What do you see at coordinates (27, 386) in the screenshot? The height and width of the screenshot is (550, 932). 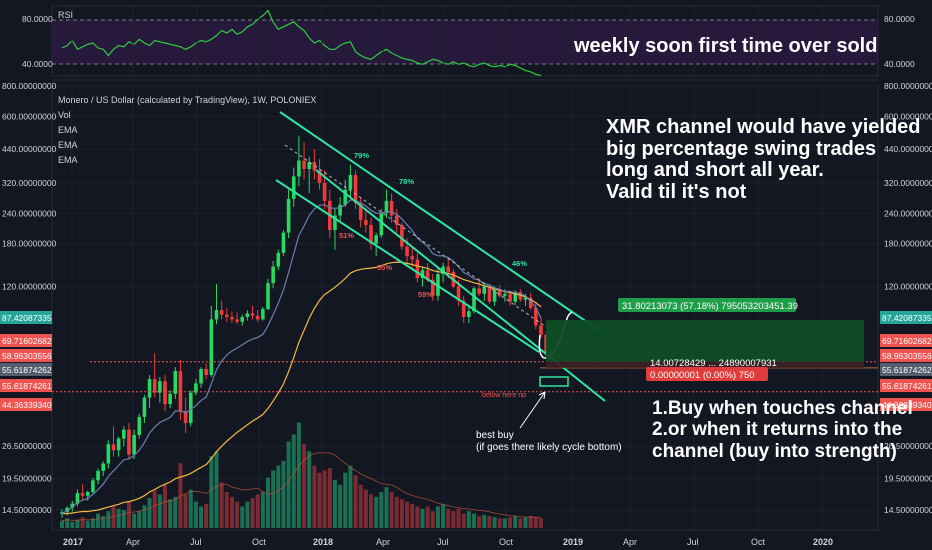 I see `price-tag-left-label: 55.61874261` at bounding box center [27, 386].